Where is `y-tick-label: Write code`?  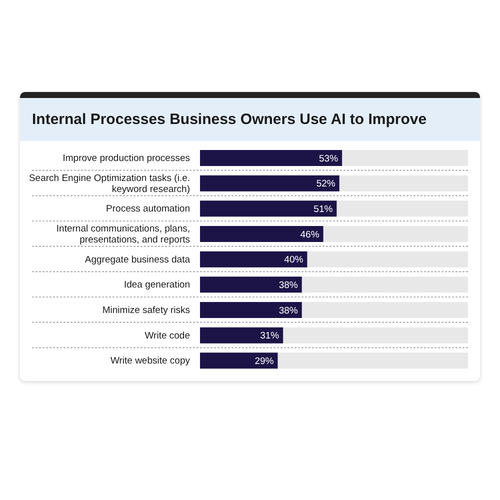
y-tick-label: Write code is located at coordinates (167, 336).